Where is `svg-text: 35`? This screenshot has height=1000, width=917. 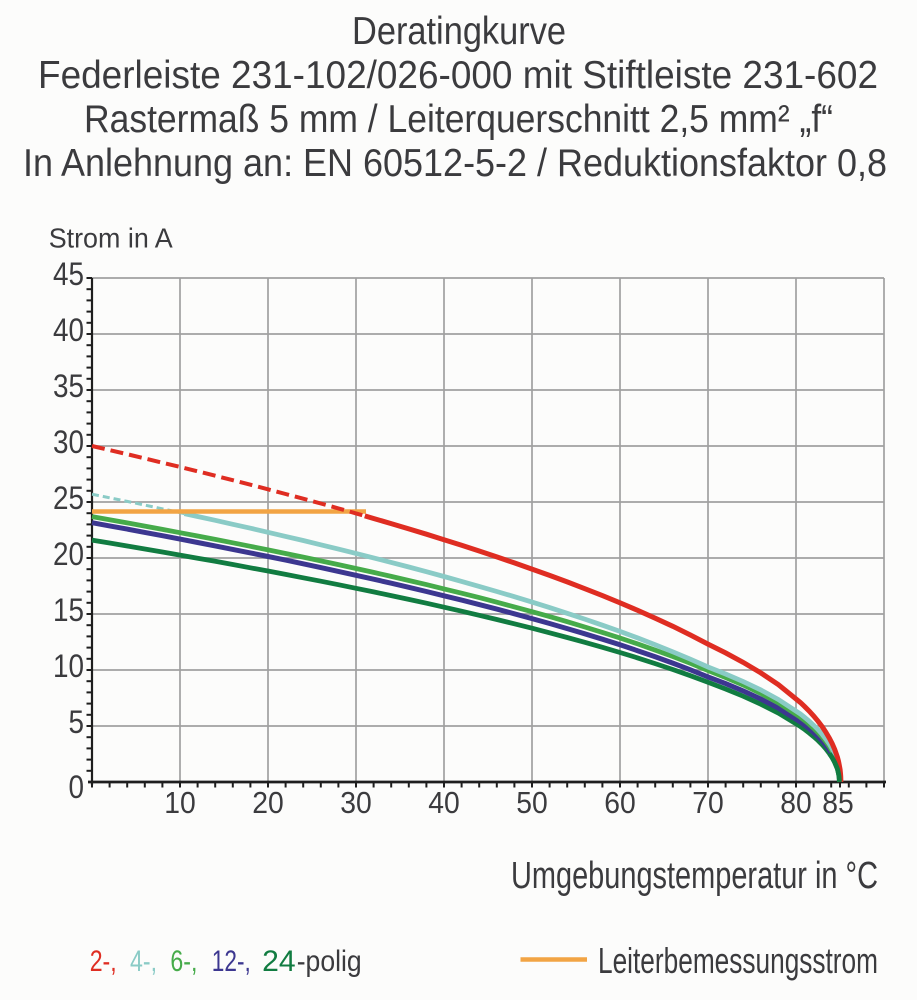
svg-text: 35 is located at coordinates (68, 386).